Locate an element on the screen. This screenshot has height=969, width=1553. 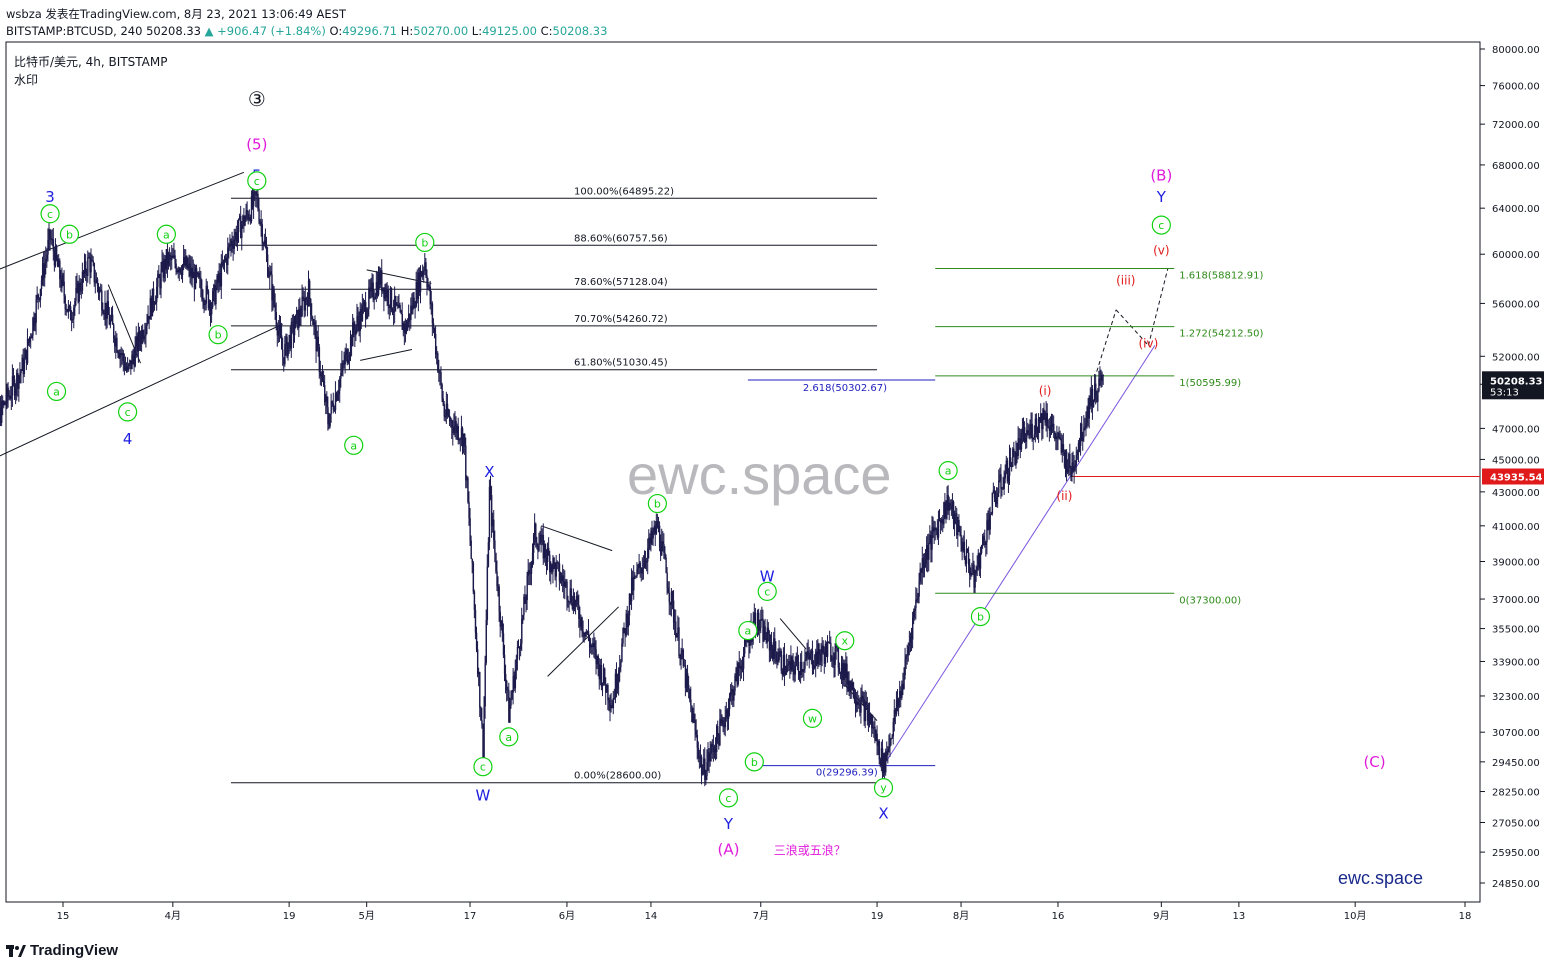
wave-label: a is located at coordinates (353, 445).